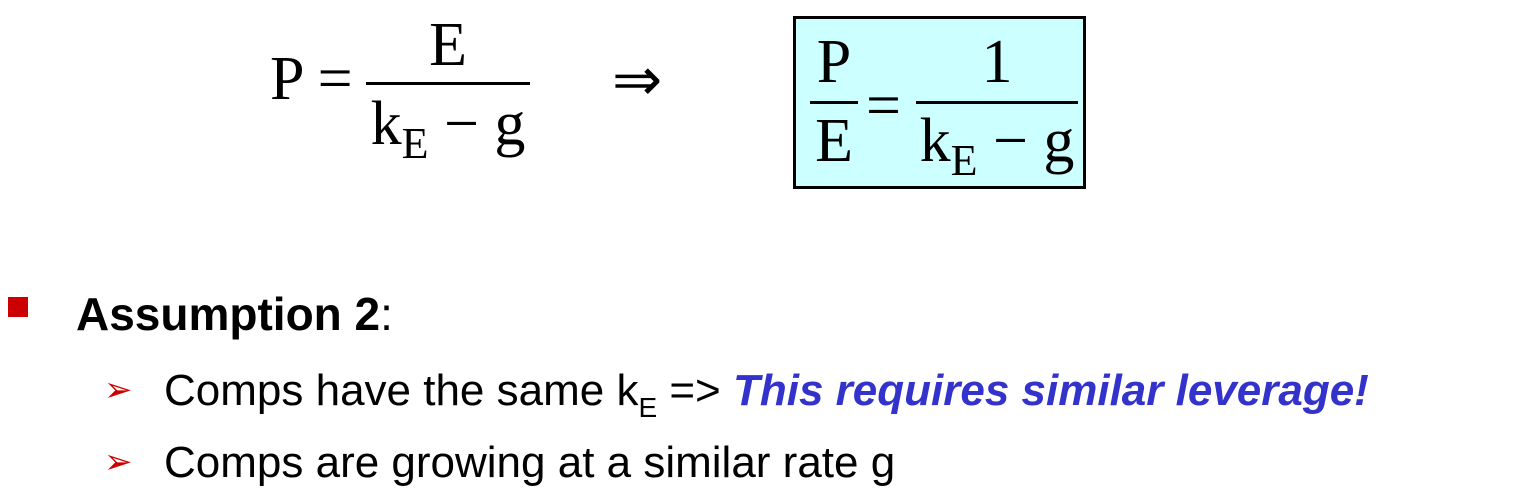  I want to click on assumption-colon: :, so click(386, 314).